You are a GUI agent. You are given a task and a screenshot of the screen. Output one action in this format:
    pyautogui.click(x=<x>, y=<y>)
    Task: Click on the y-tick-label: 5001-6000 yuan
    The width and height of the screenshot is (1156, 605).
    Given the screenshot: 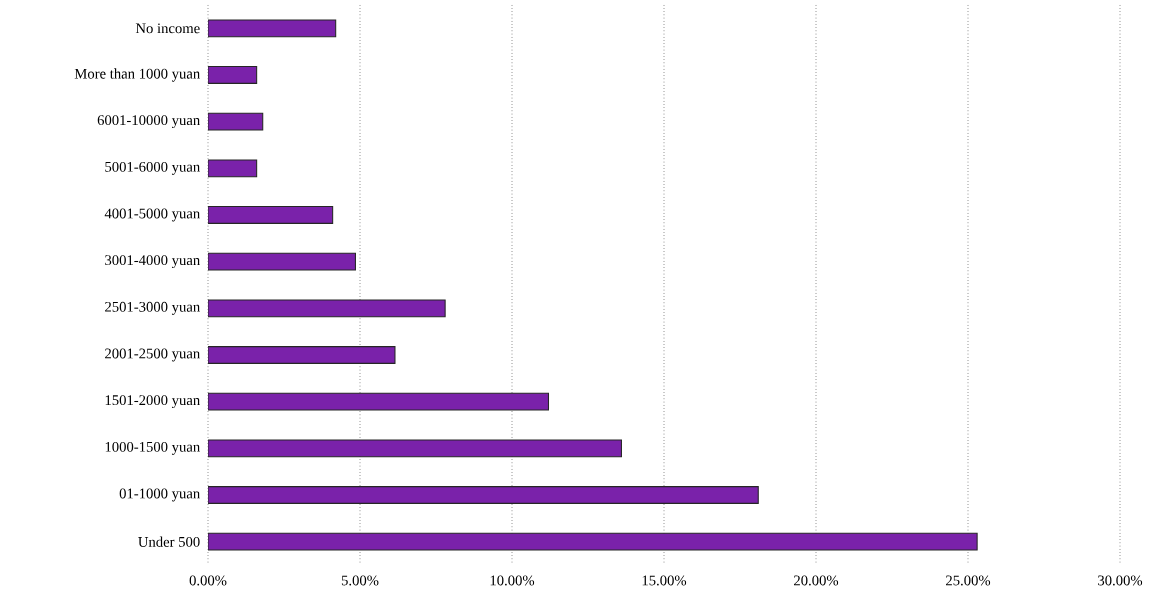 What is the action you would take?
    pyautogui.click(x=152, y=168)
    